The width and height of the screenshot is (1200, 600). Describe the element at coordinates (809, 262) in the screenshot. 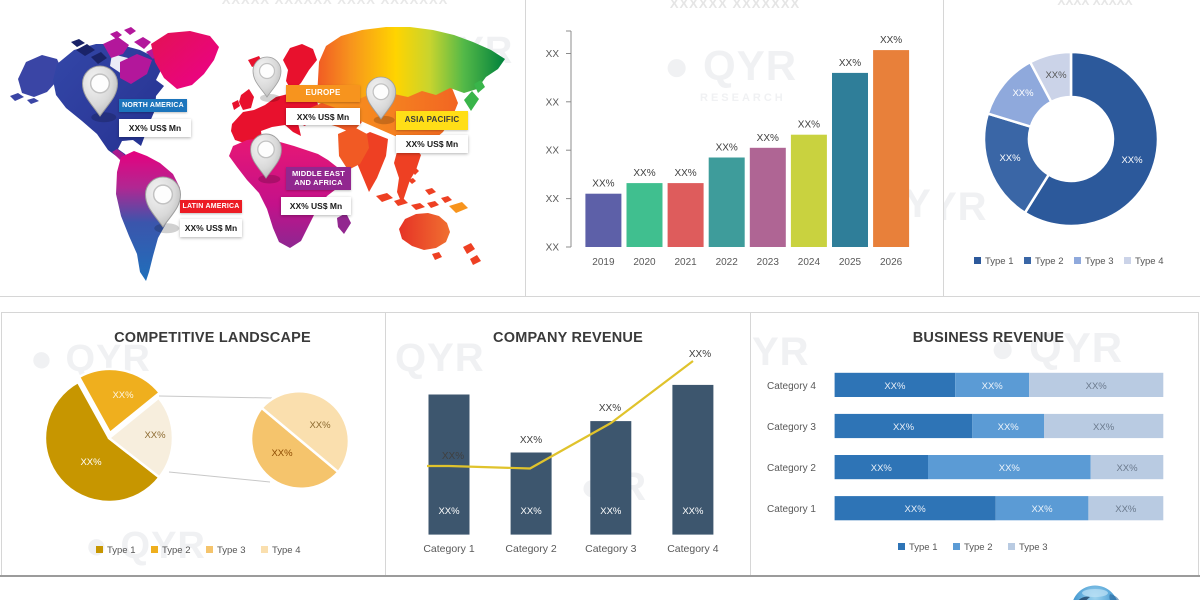

I see `svg-text: 2024` at that location.